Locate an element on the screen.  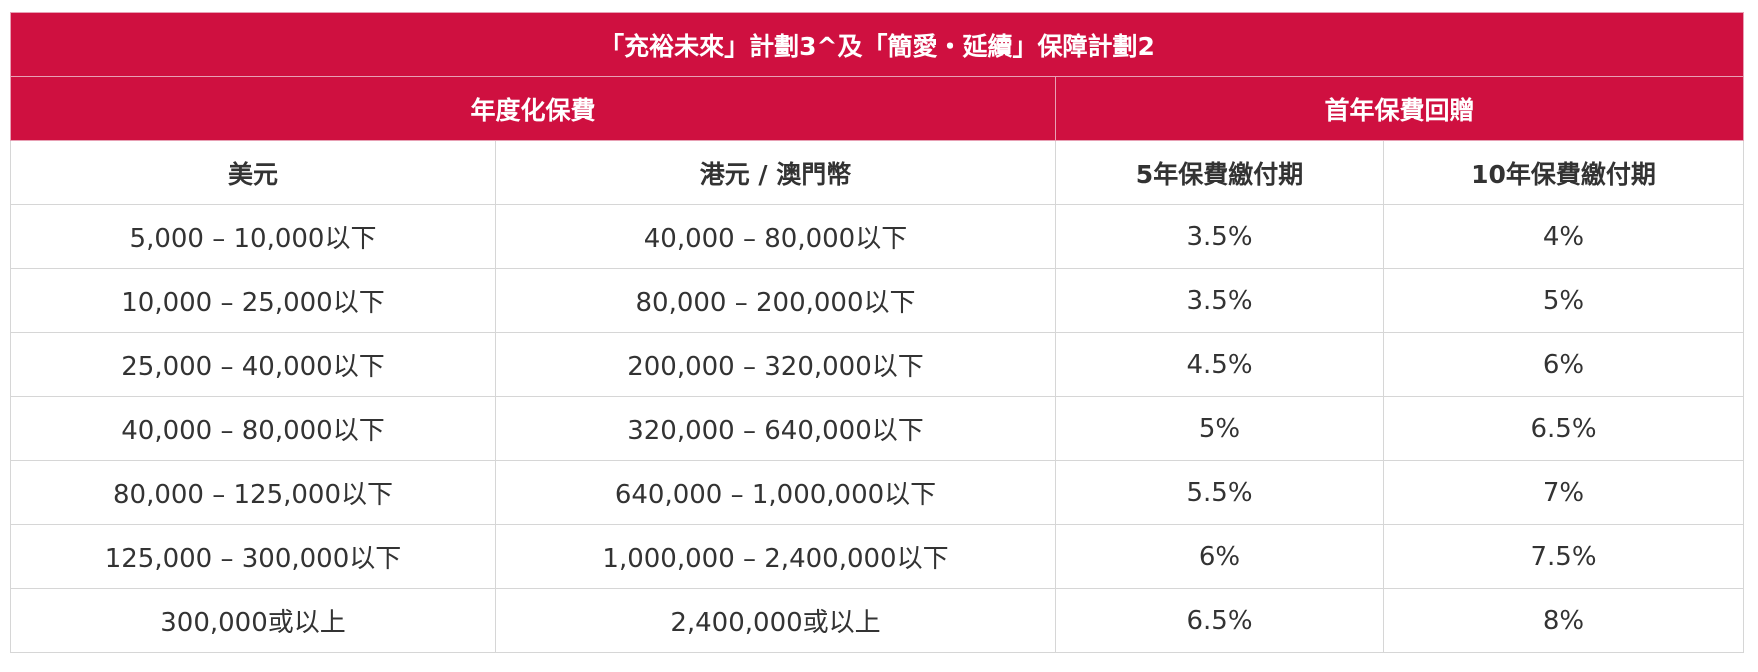
group-header-first-year-rebate: 首年保費回贈 is located at coordinates (1399, 108).